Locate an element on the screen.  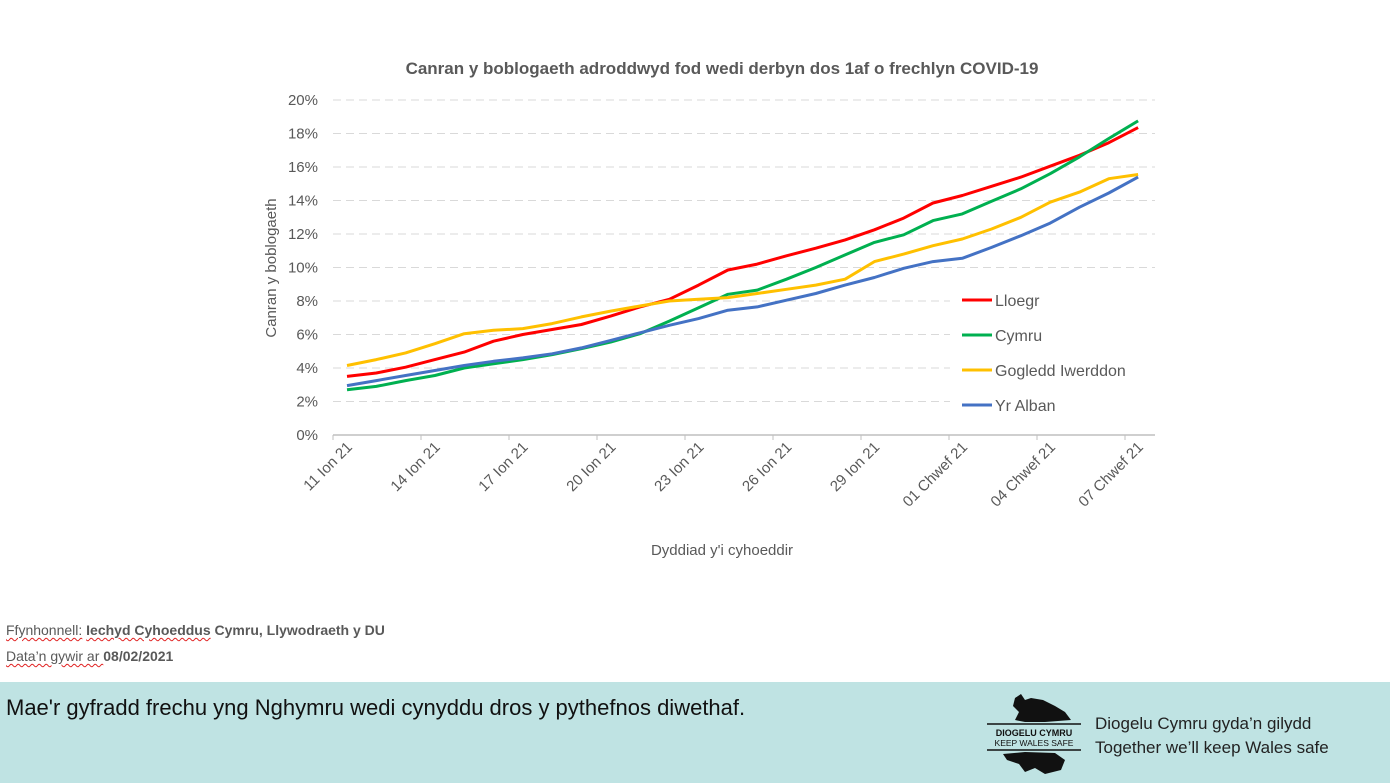
keep-wales-safe-logo: DIOGELU CYMRU KEEP WALES SAFE is located at coordinates (1034, 734).